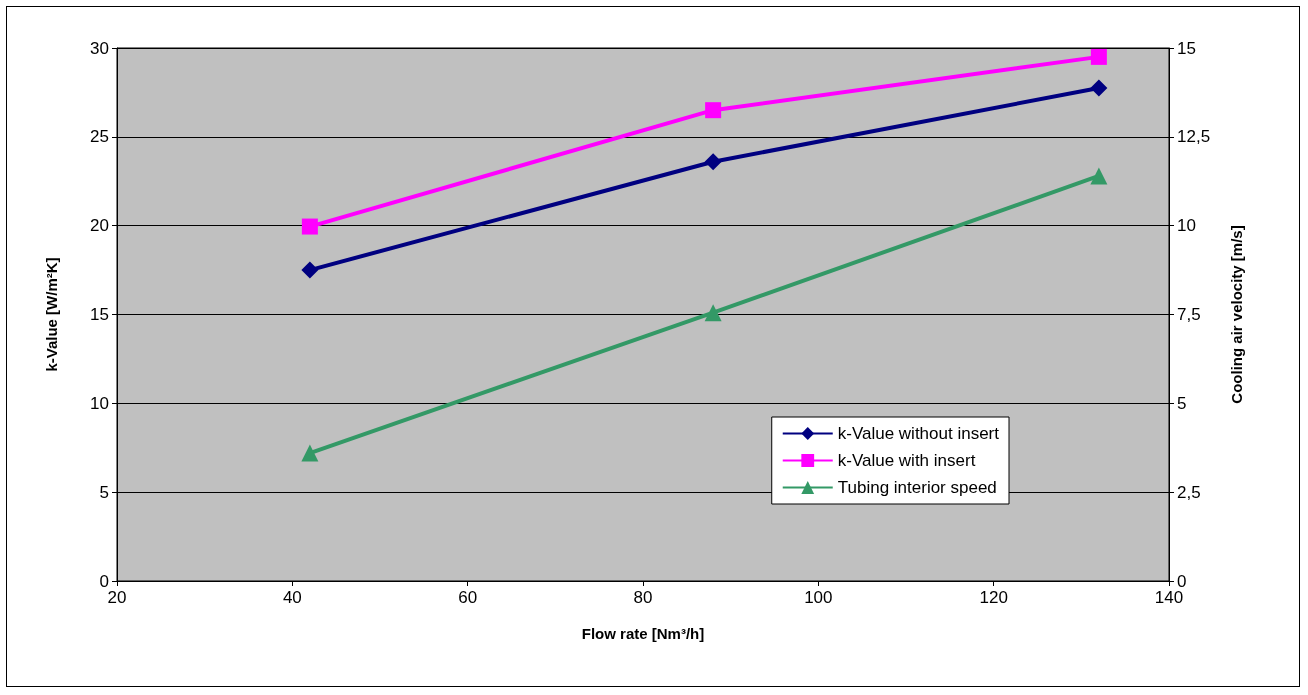  Describe the element at coordinates (104, 581) in the screenshot. I see `y-tick-label: 0` at that location.